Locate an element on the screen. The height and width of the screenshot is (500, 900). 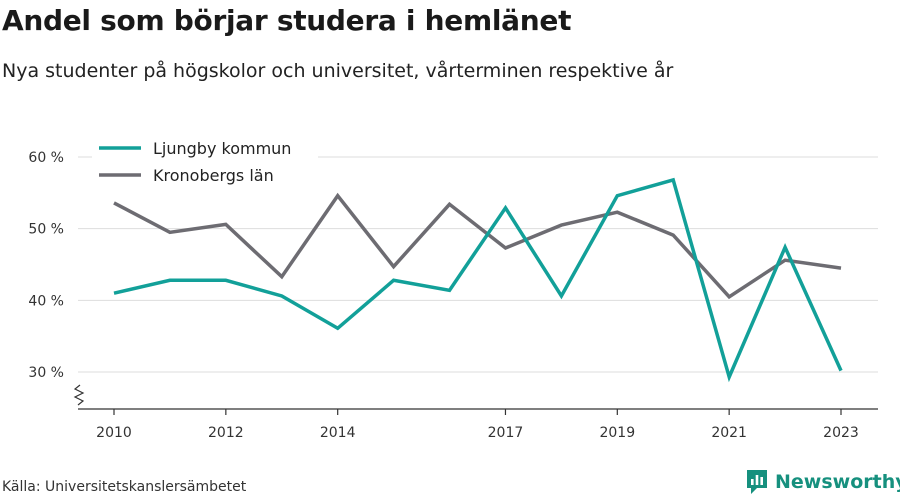
newsworthy-logo: Newsworthy is located at coordinates (822, 482).